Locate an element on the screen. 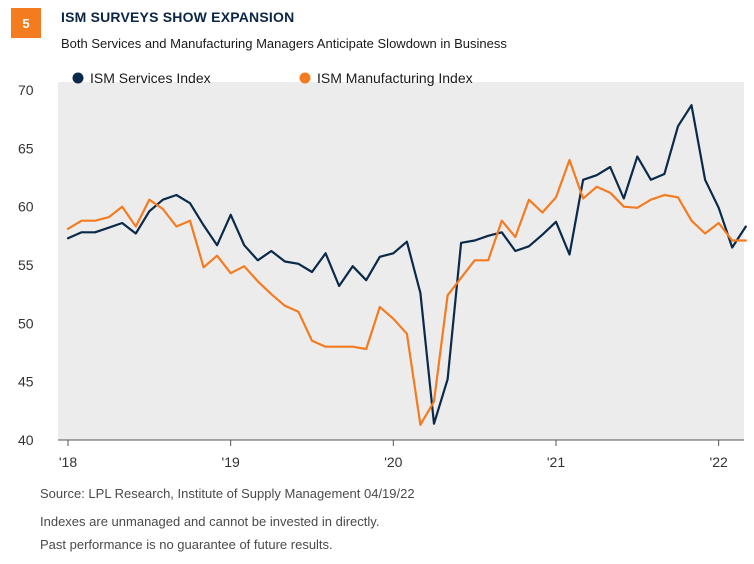  y-tick-label: 50 is located at coordinates (26, 323).